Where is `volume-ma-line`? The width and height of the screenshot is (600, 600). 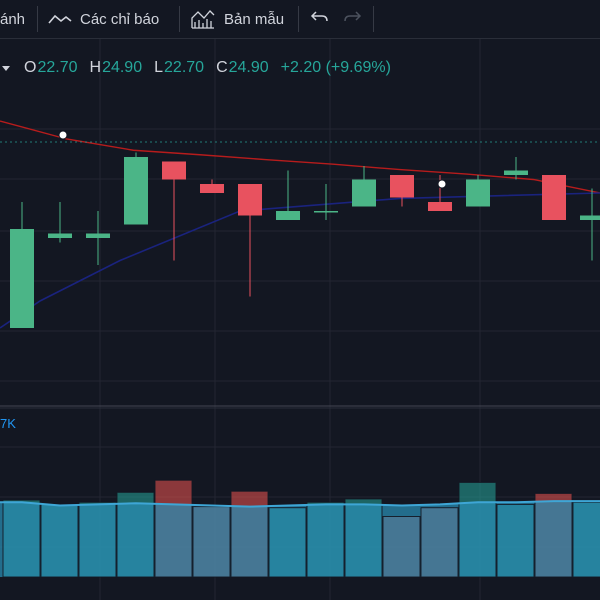
volume-ma-line is located at coordinates (300, 504).